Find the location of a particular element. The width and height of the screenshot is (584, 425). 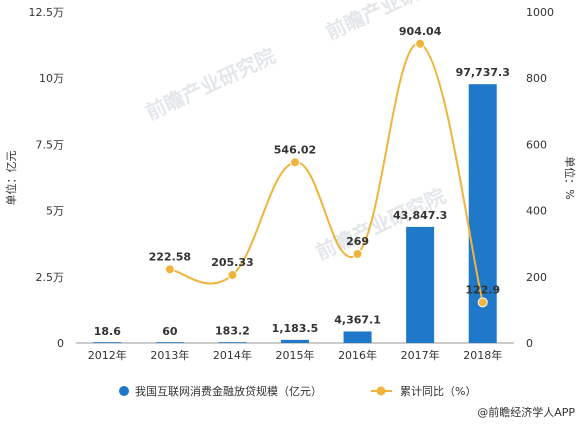

y-right-tick-label: 400 is located at coordinates (536, 211).